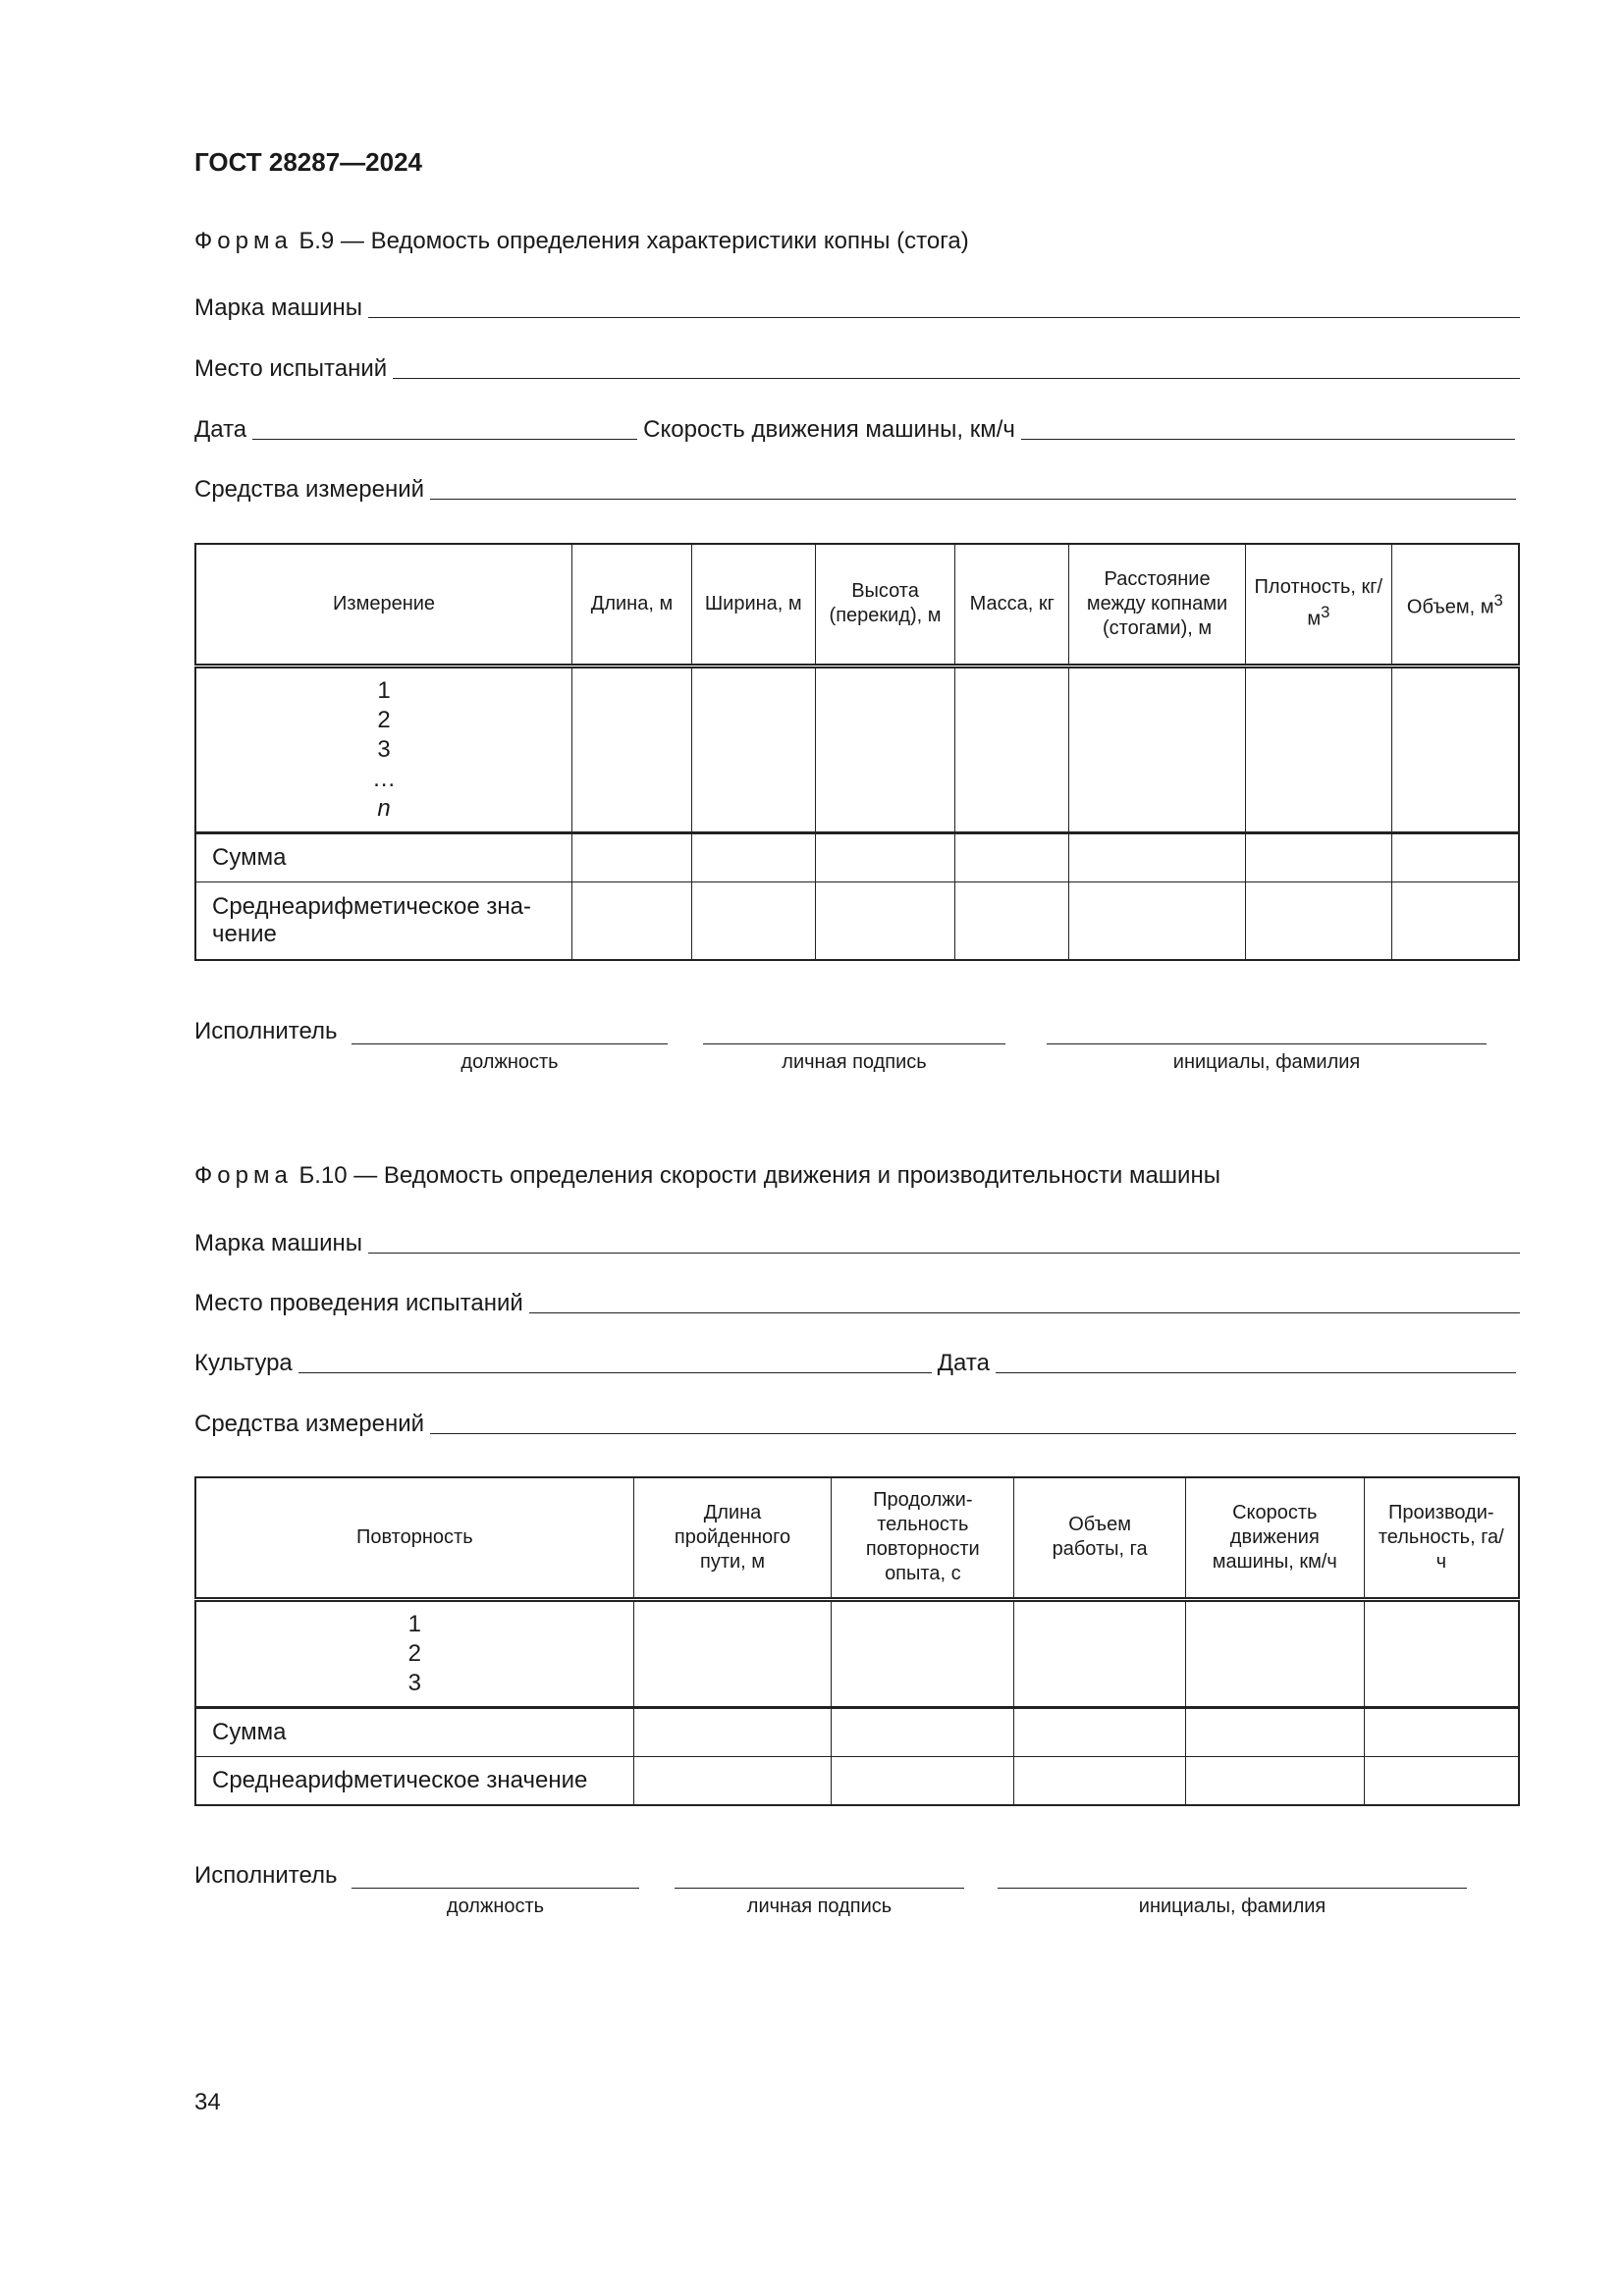 Image resolution: width=1624 pixels, height=2296 pixels. I want to click on page-number: 34, so click(207, 2102).